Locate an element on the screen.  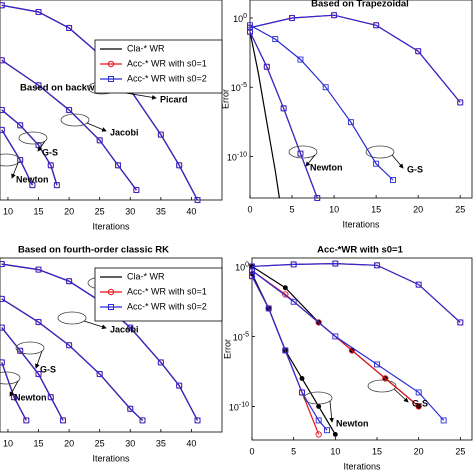
annotation: Newton is located at coordinates (352, 423).